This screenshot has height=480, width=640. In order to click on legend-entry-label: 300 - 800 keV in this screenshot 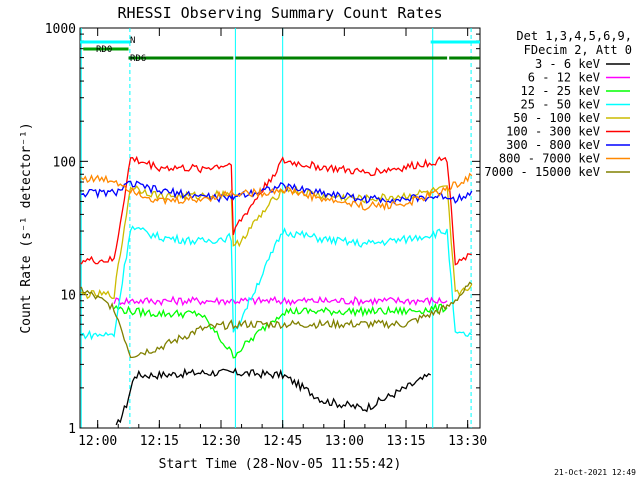, I will do `click(553, 145)`.